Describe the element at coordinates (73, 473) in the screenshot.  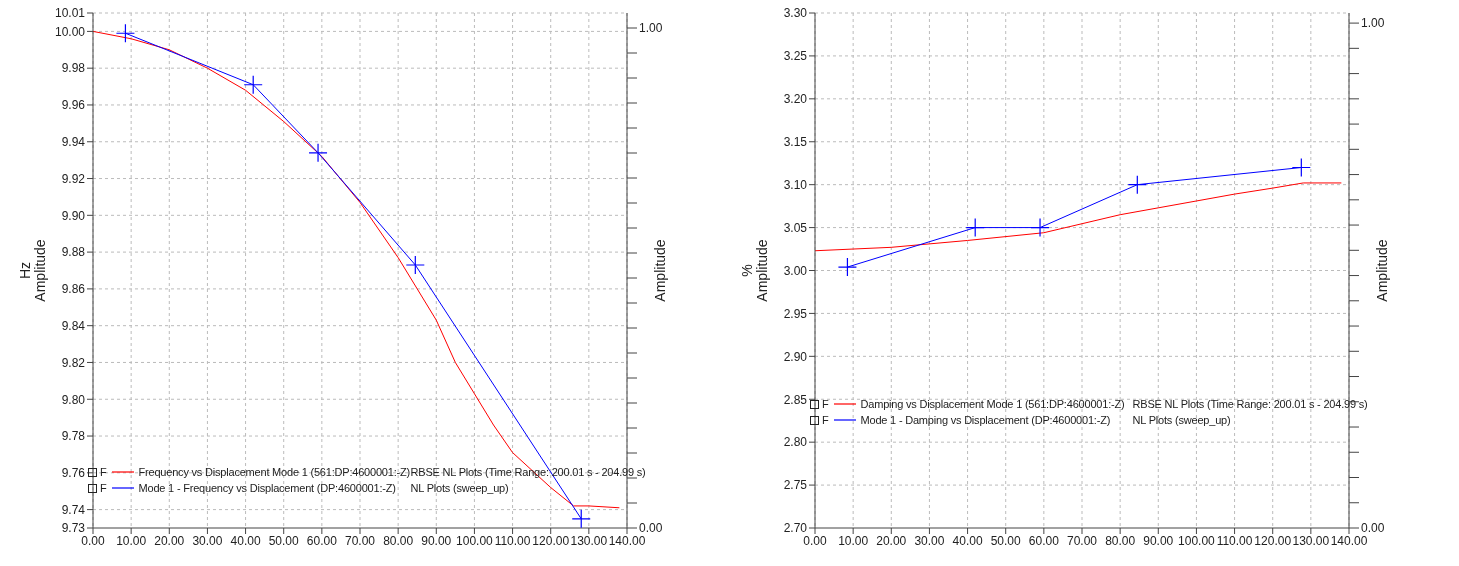
I see `y-tick-label: 9.76` at that location.